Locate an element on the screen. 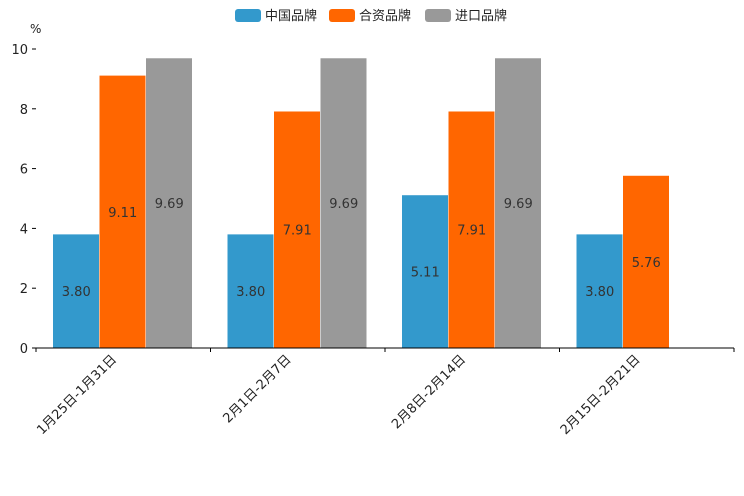 This screenshot has height=496, width=744. x-tick-label: 2月15日-2月21日 is located at coordinates (601, 395).